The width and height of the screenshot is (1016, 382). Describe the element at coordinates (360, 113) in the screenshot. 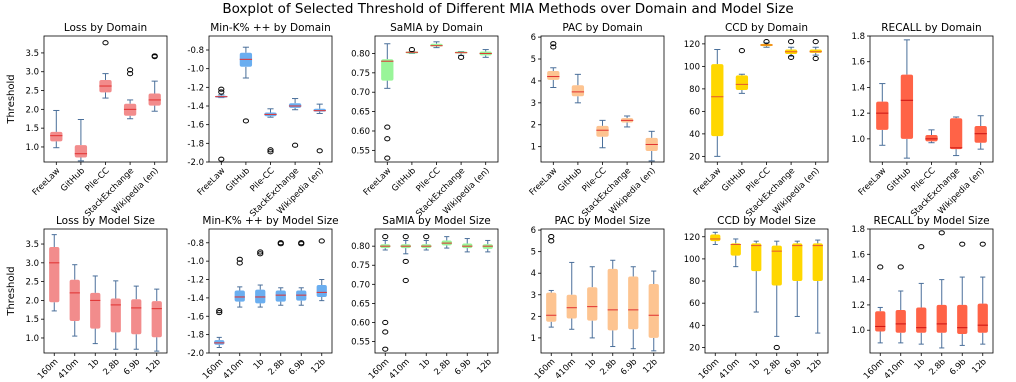

I see `y-tick-label: 0.65` at that location.